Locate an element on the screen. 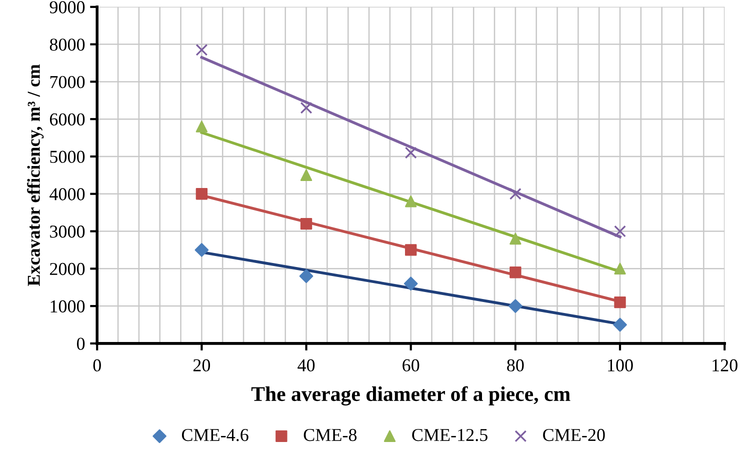  y-axis-title: Excavator efficiency, m³ / cm is located at coordinates (35, 175).